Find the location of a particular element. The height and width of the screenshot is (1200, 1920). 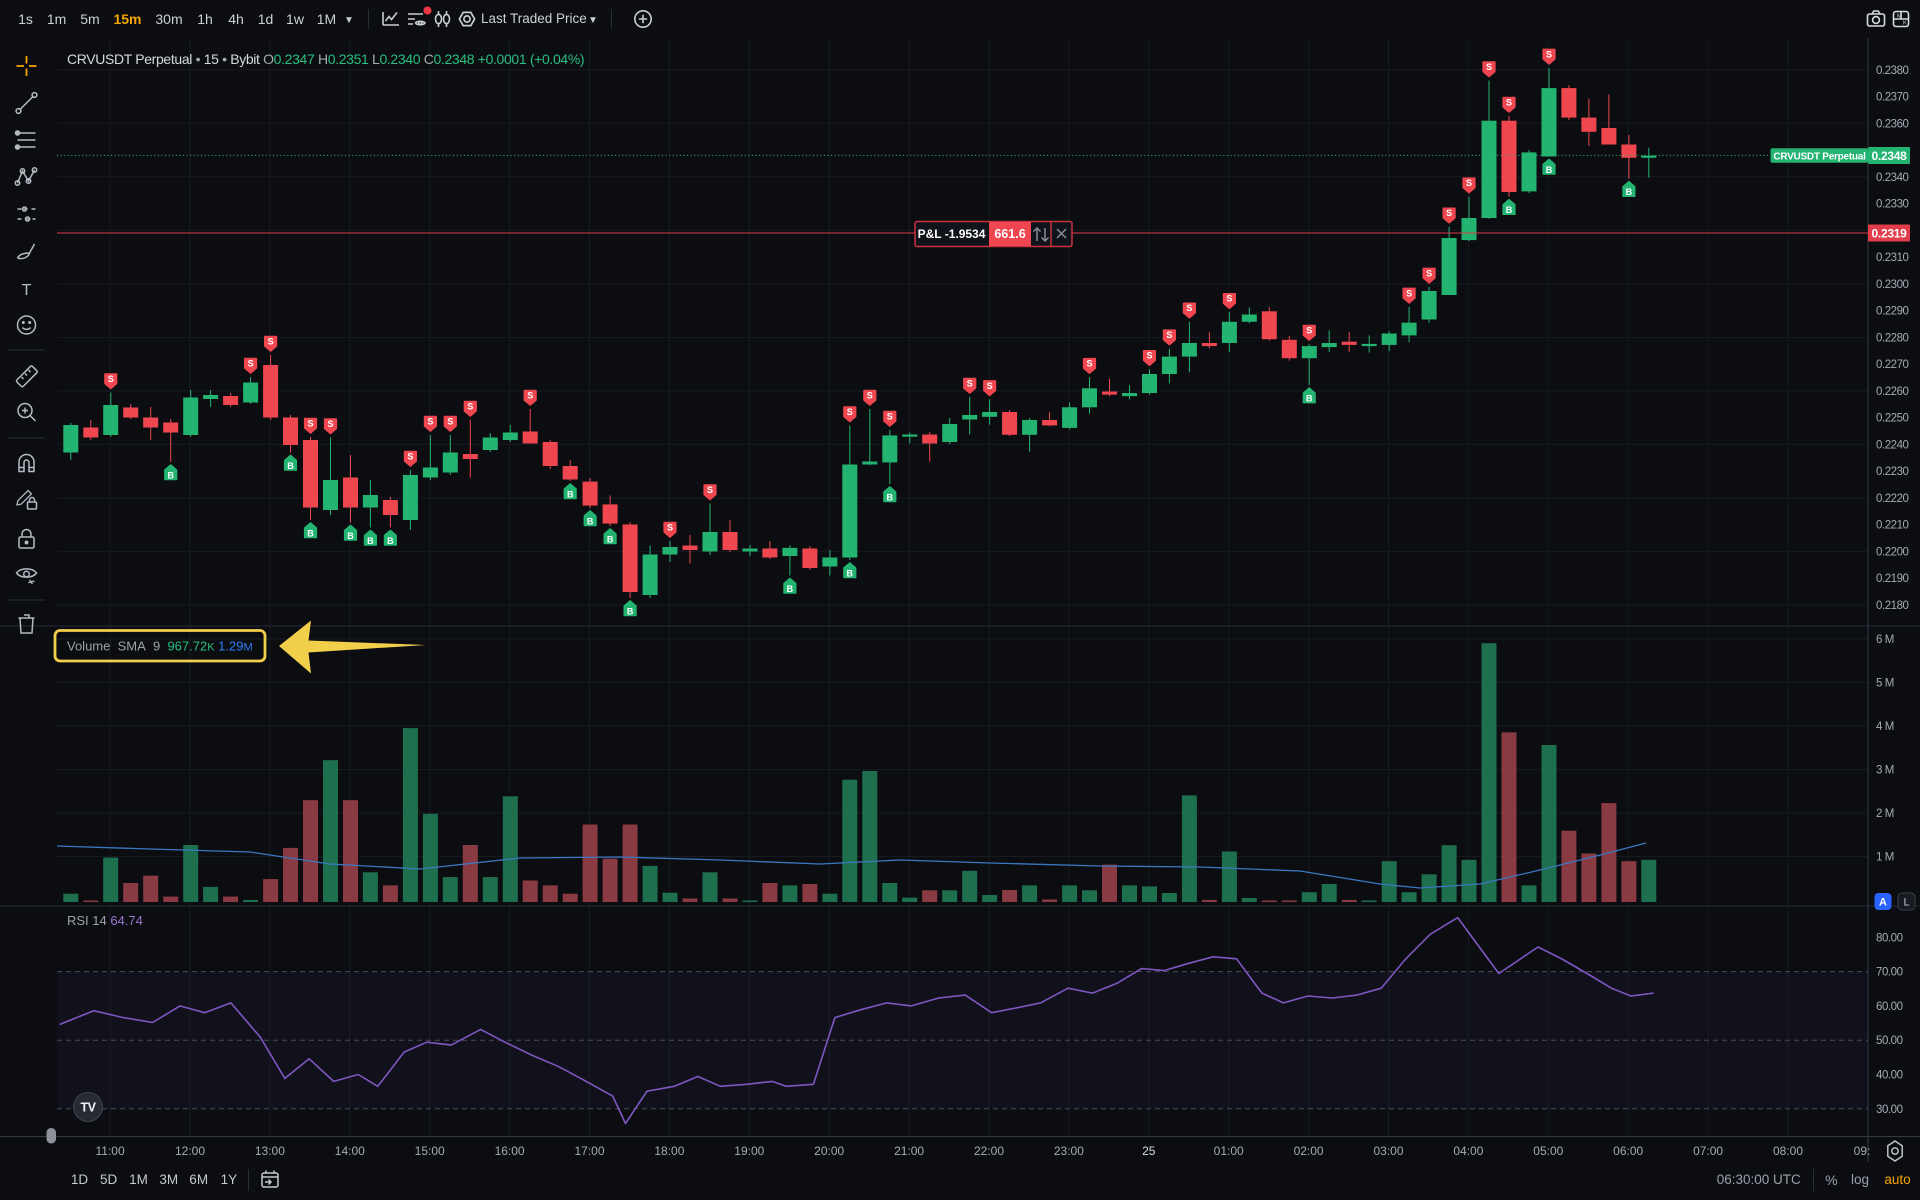

svg-text: Volume SMA 9 967.72K 1.29M is located at coordinates (160, 646).